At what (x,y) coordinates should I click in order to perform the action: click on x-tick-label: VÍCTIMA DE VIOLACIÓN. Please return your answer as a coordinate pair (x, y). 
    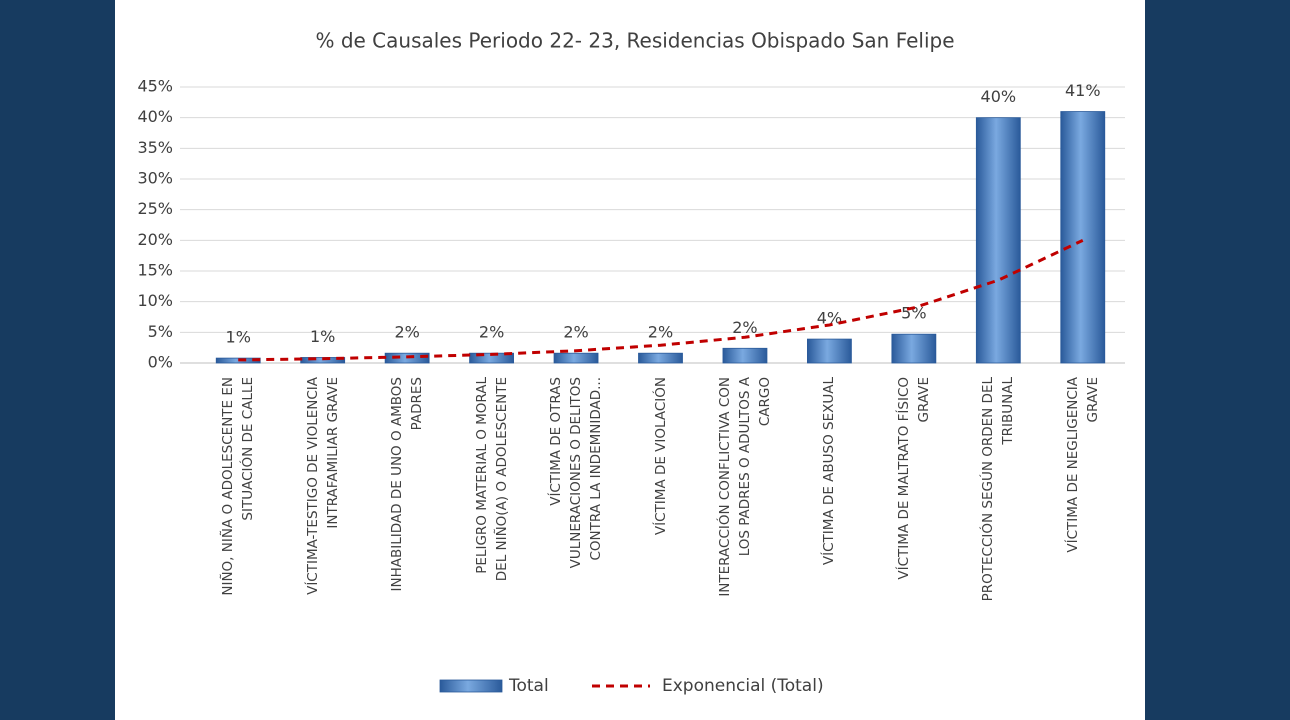
    Looking at the image, I should click on (660, 456).